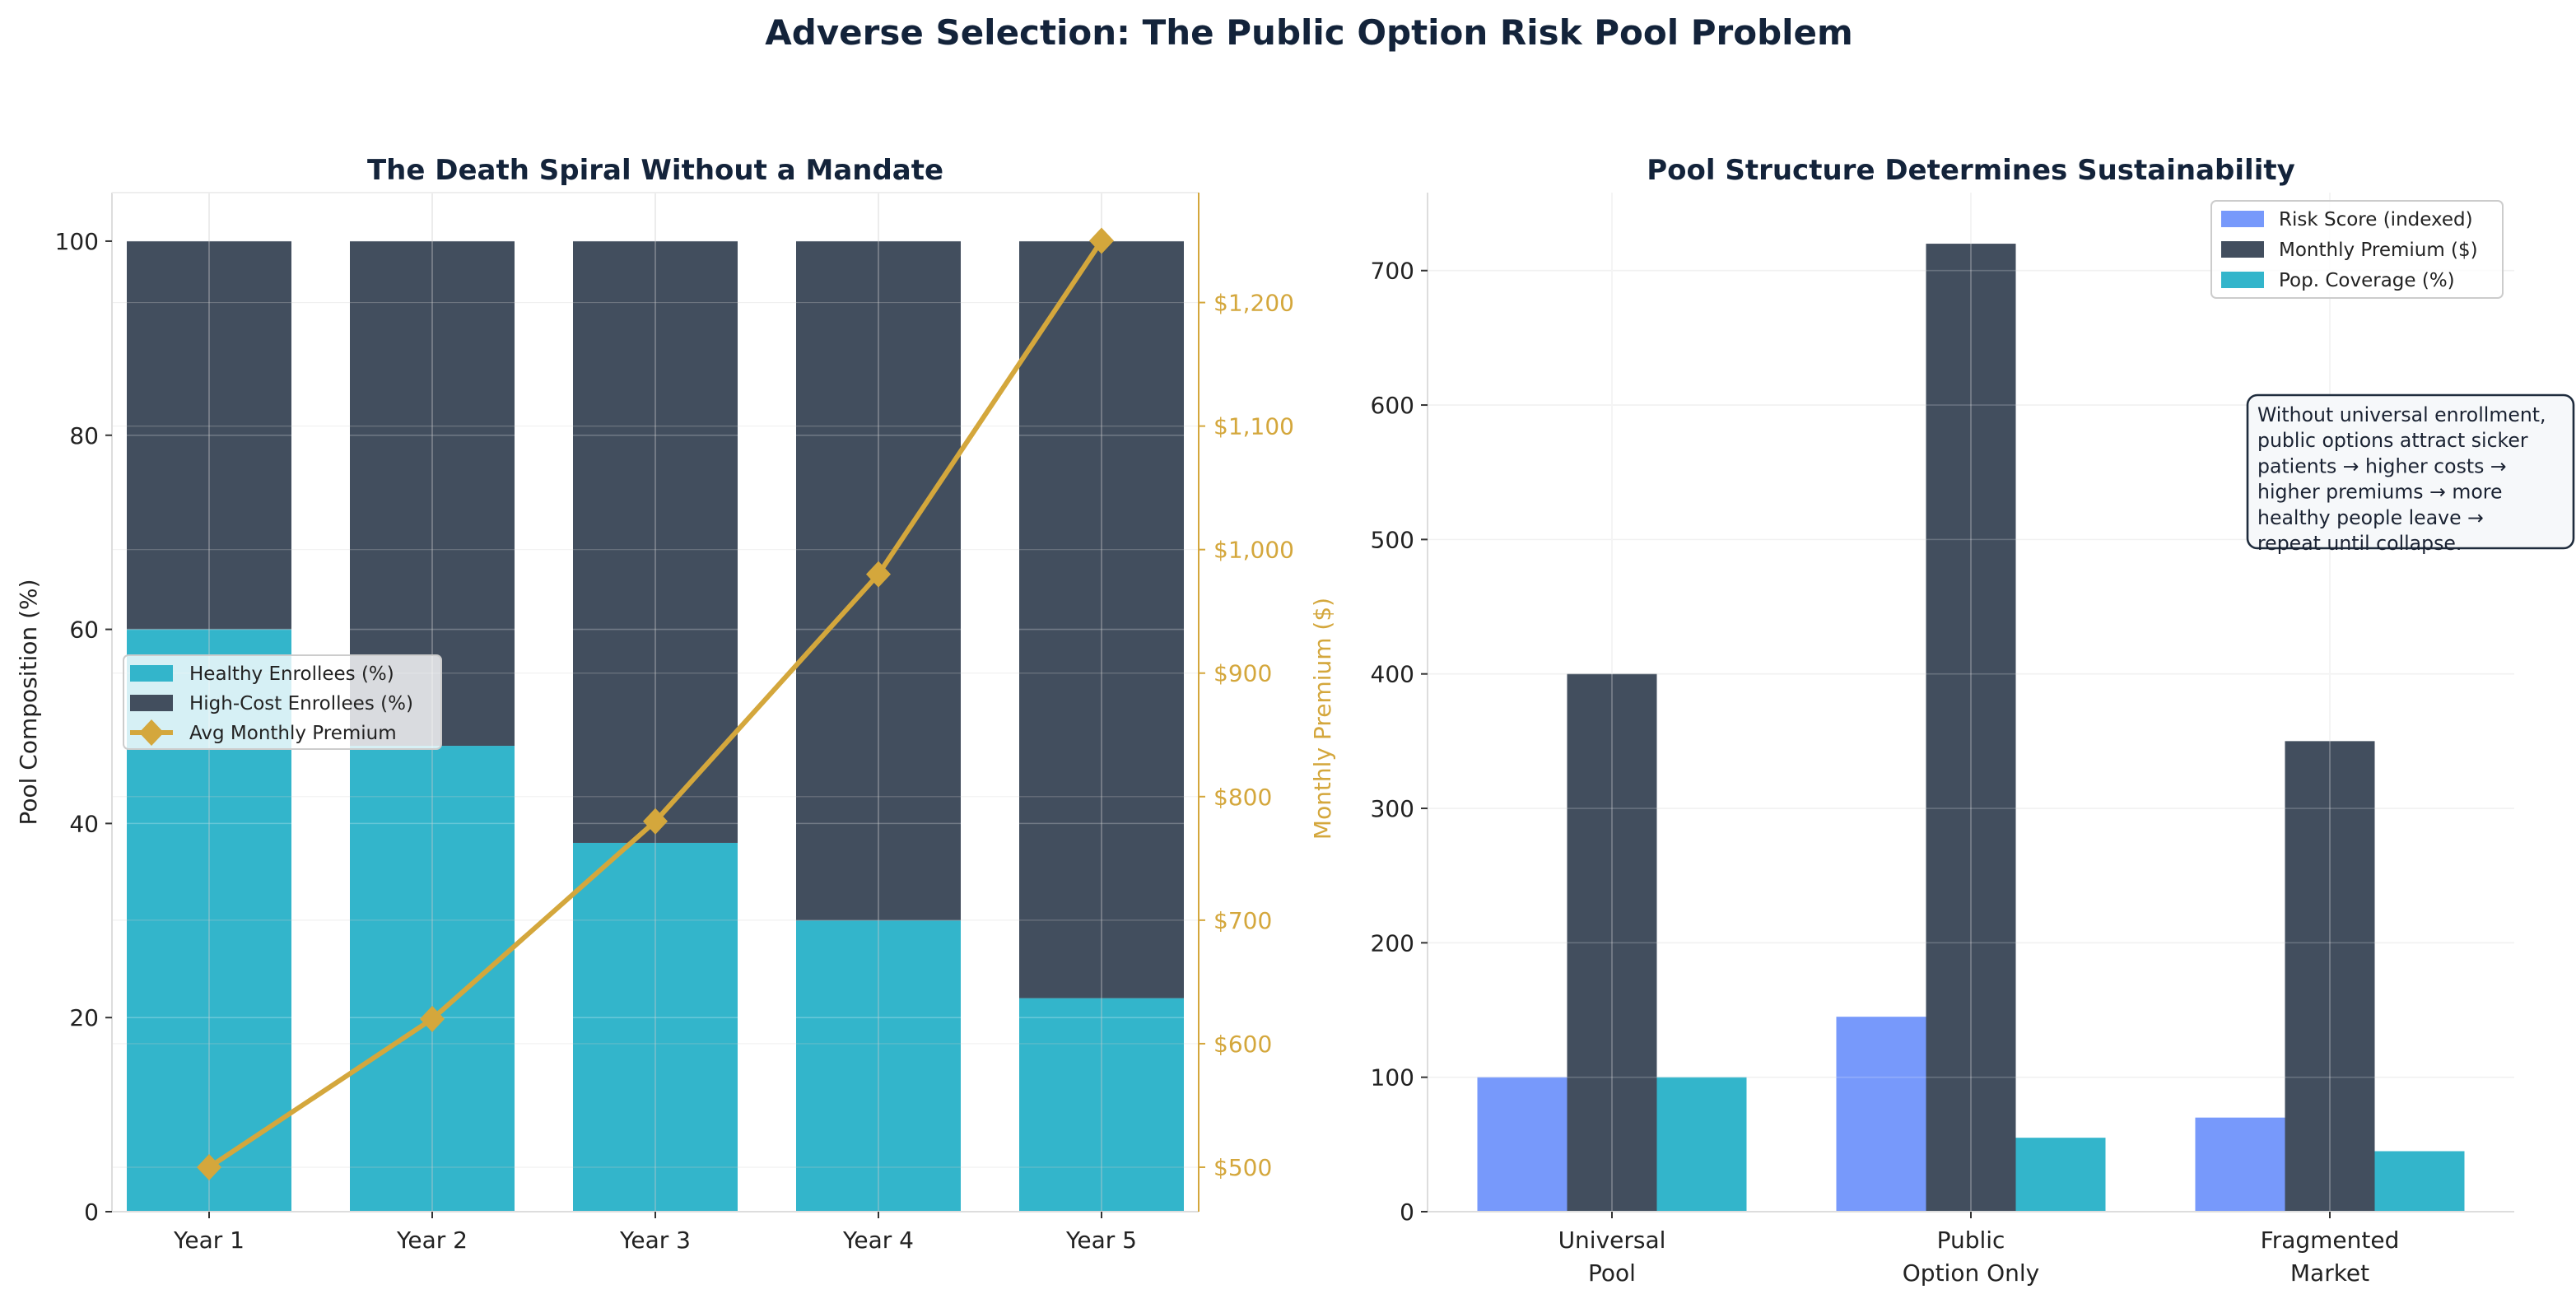  What do you see at coordinates (2359, 543) in the screenshot?
I see `annotation-line: repeat until collapse.` at bounding box center [2359, 543].